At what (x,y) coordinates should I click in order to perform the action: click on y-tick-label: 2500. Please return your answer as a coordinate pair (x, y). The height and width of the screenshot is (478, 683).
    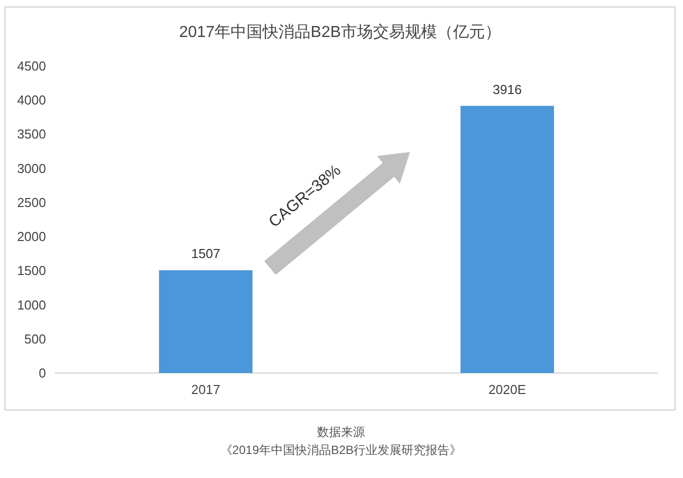
    Looking at the image, I should click on (31, 202).